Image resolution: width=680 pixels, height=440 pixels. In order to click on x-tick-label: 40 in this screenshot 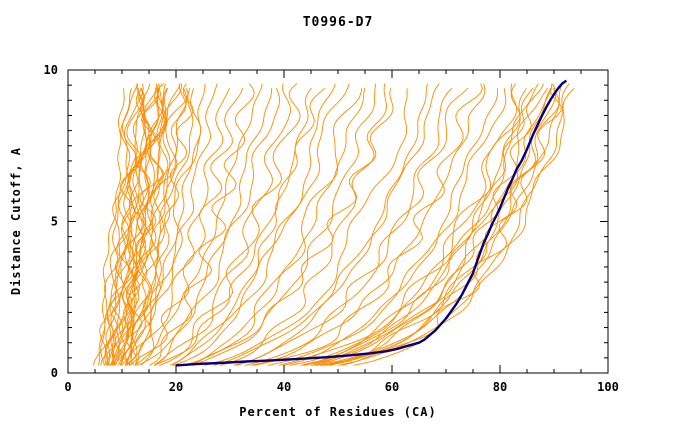, I will do `click(284, 387)`.